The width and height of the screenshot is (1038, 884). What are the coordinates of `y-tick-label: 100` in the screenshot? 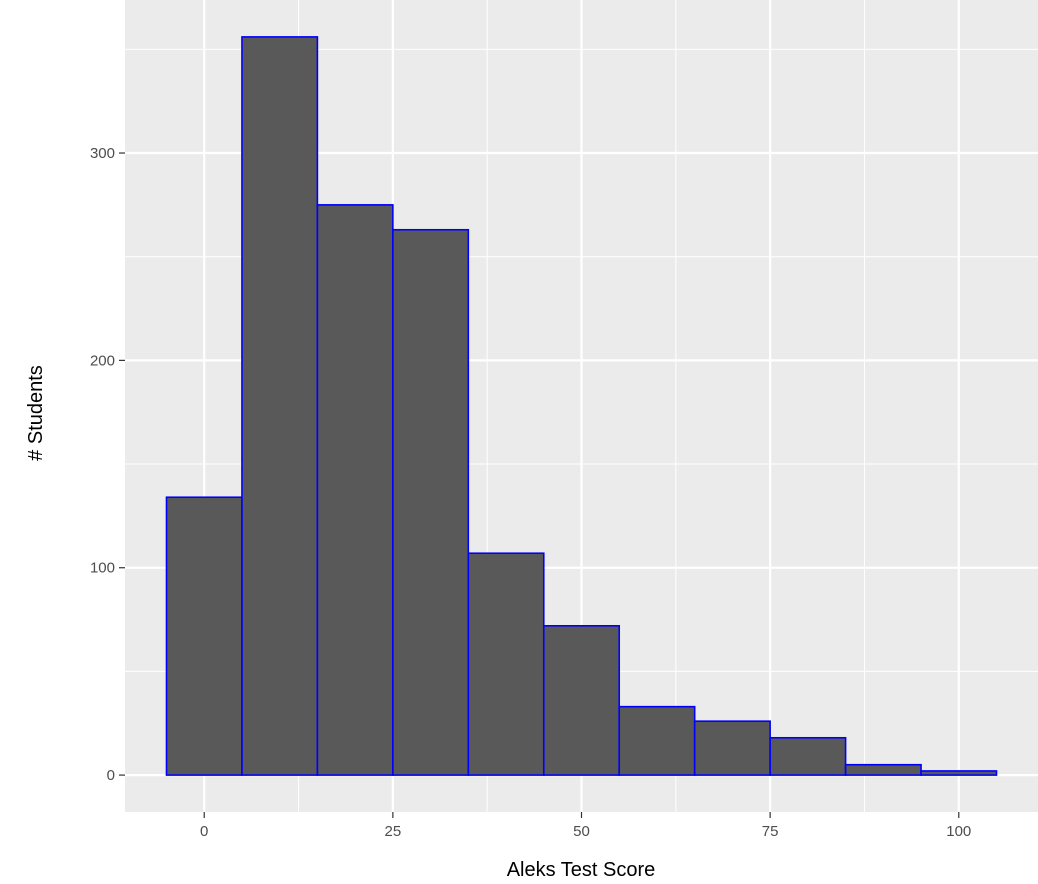 It's located at (102, 568).